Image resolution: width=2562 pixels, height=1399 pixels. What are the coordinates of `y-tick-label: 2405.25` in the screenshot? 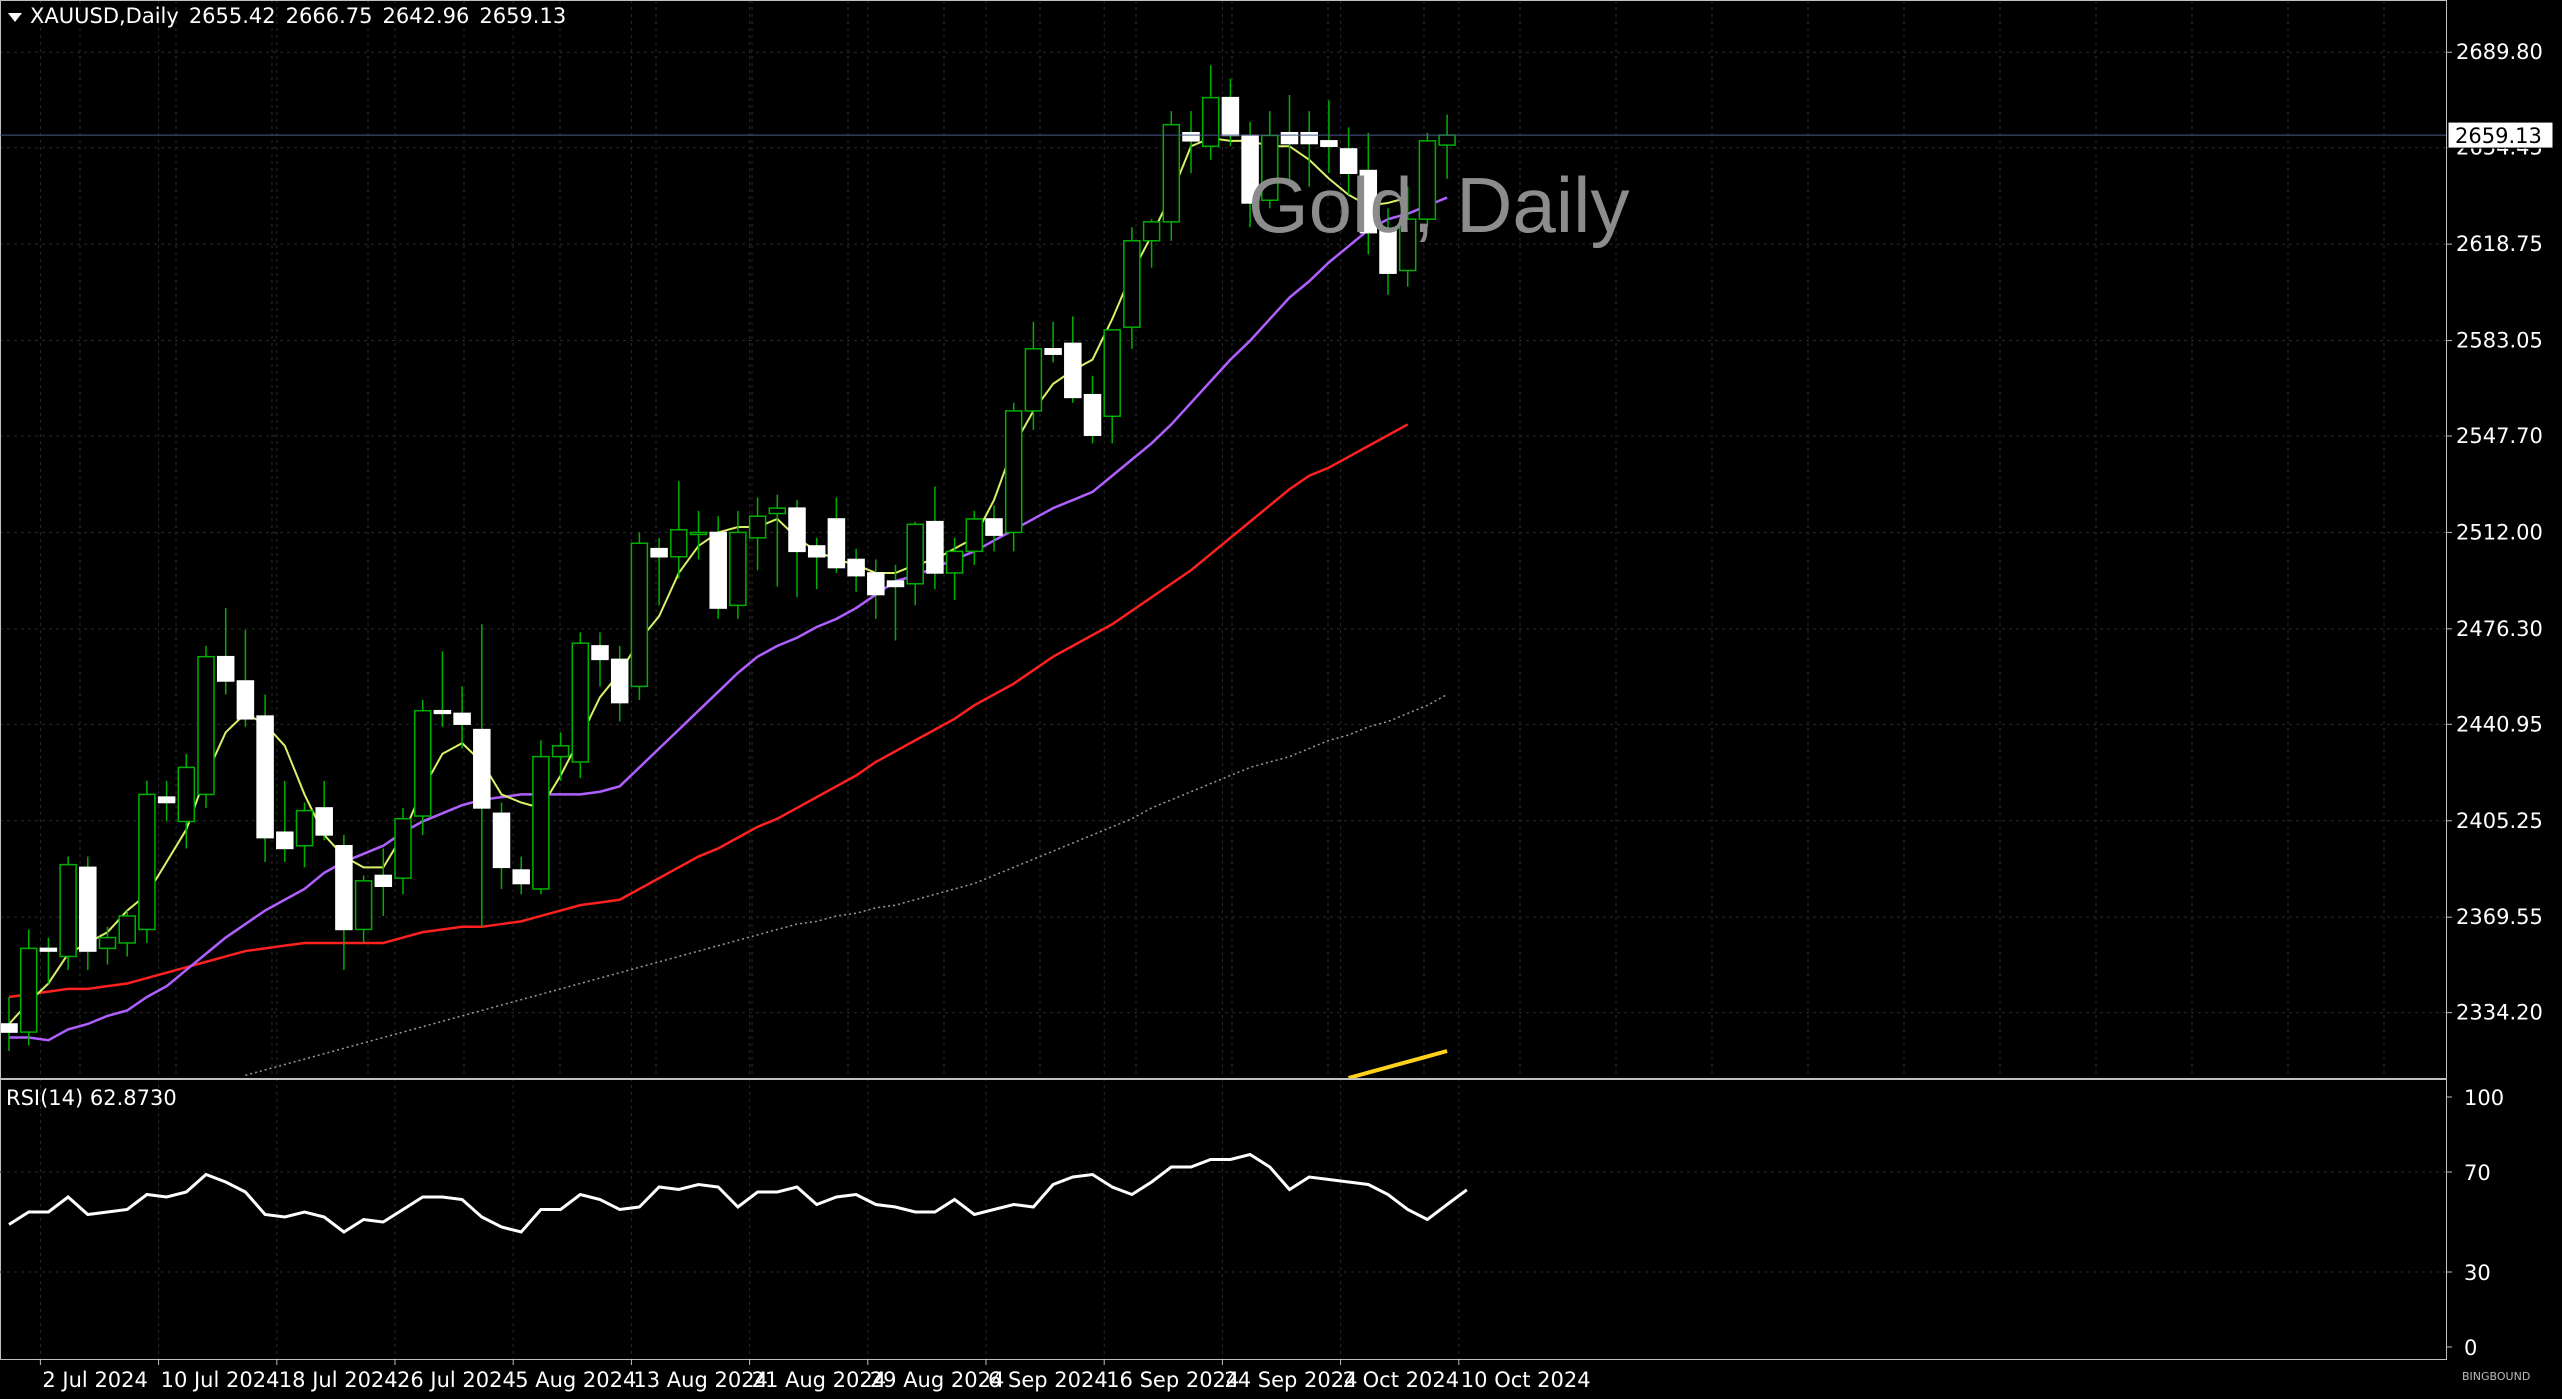 It's located at (2499, 821).